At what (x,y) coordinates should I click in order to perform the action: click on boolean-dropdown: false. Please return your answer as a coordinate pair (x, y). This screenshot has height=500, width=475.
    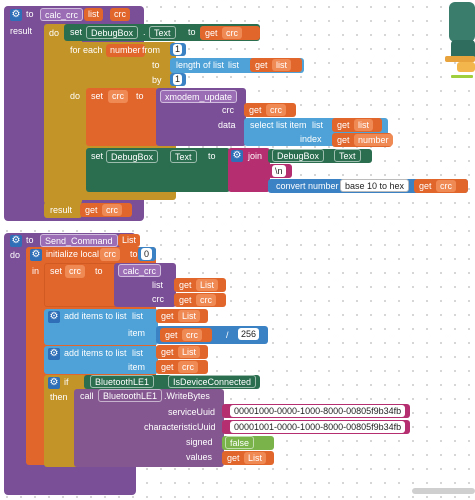
    Looking at the image, I should click on (240, 442).